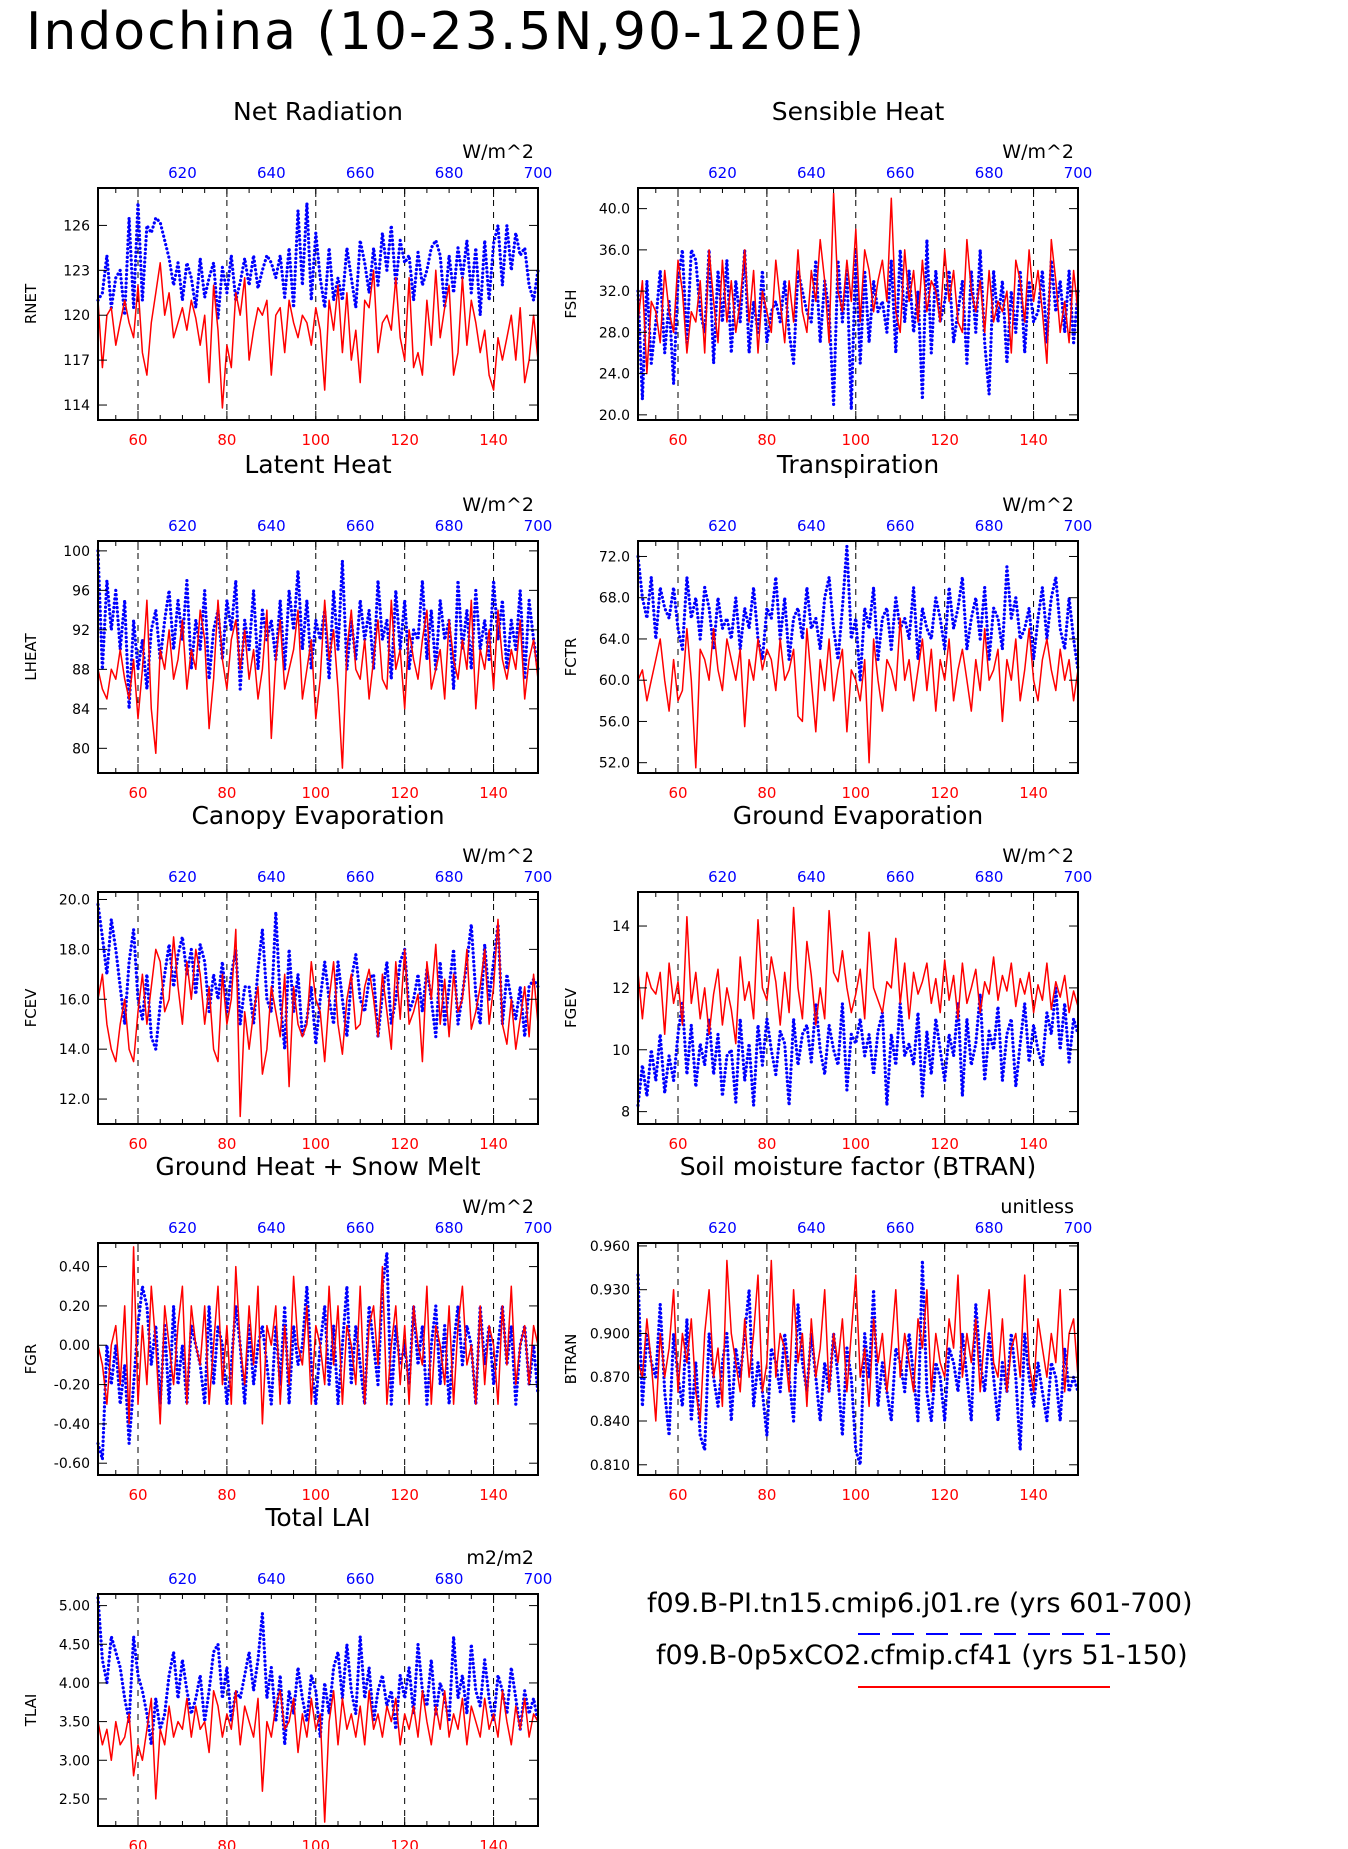 The width and height of the screenshot is (1348, 1849). Describe the element at coordinates (610, 1378) in the screenshot. I see `y-tick-label: 0.870` at that location.